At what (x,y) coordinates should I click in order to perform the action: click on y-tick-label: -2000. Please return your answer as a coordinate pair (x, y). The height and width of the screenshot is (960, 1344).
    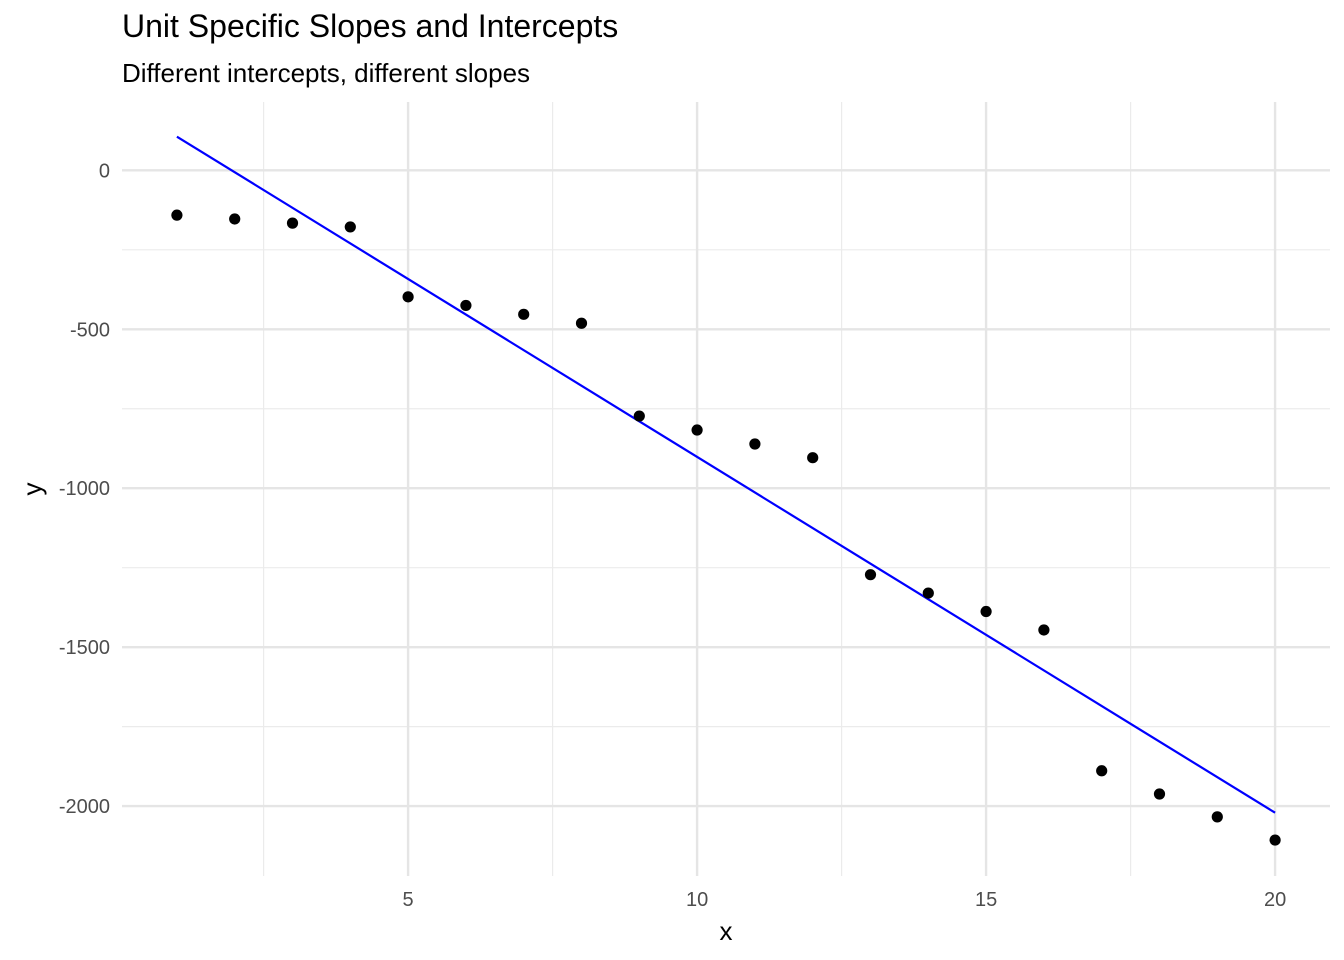
    Looking at the image, I should click on (84, 807).